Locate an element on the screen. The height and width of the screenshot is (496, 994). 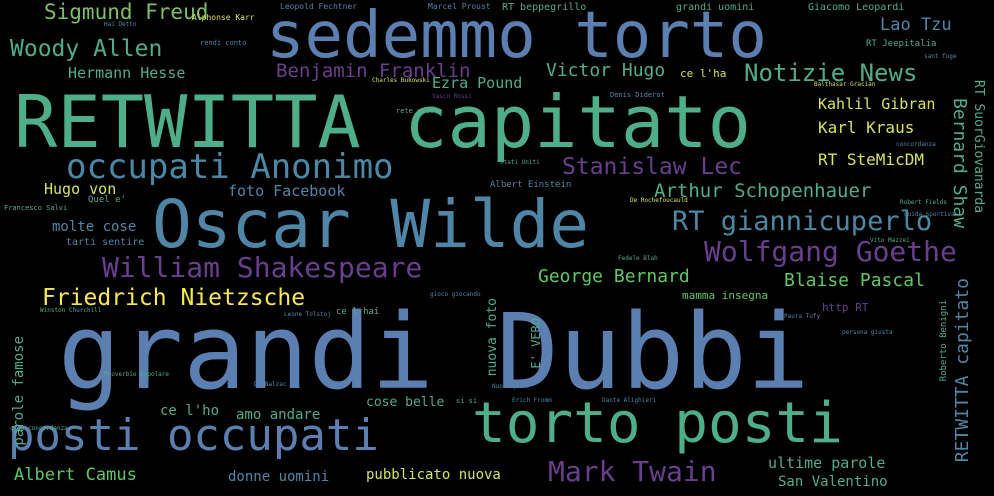
word-mark-twain: Mark Twain is located at coordinates (632, 471).